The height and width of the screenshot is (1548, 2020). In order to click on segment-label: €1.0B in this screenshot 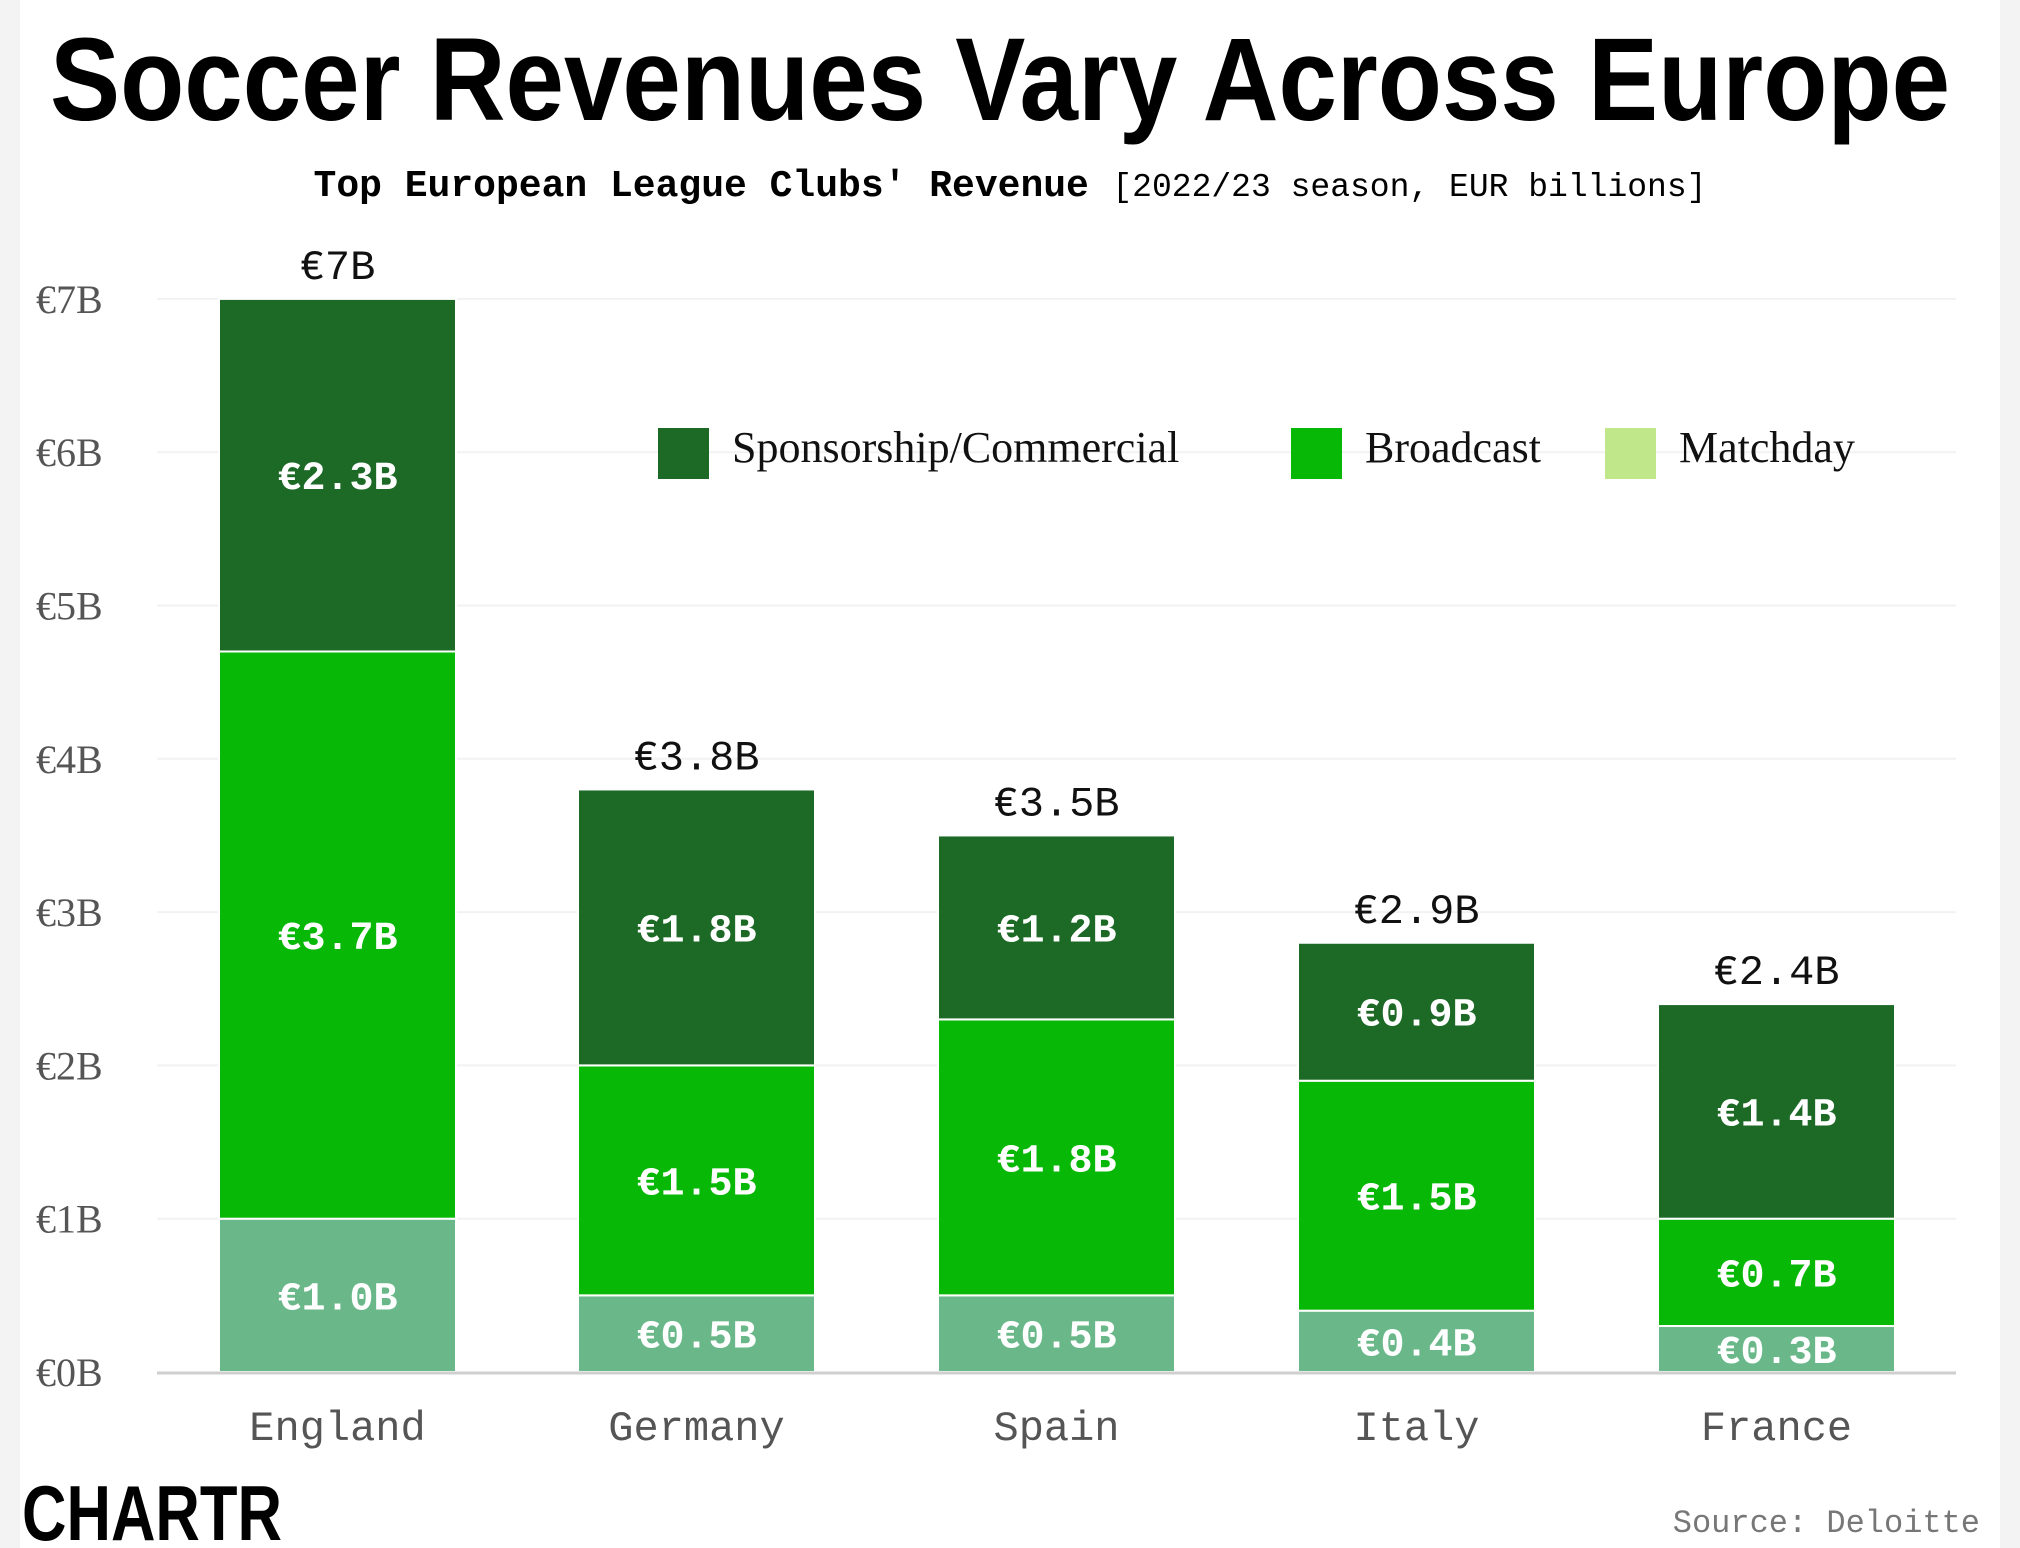, I will do `click(337, 1299)`.